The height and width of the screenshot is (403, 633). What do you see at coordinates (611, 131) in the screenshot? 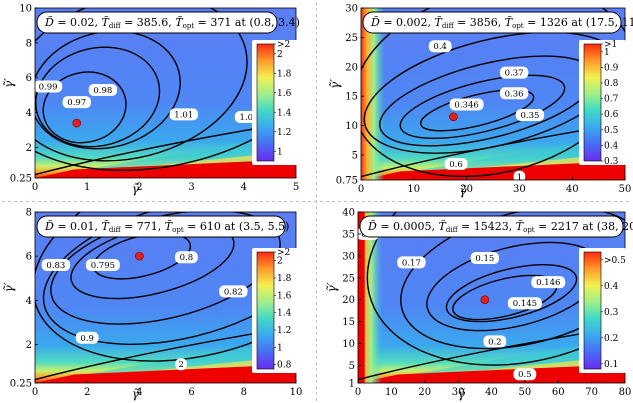
I see `colorbar-tick-label: 0.5` at bounding box center [611, 131].